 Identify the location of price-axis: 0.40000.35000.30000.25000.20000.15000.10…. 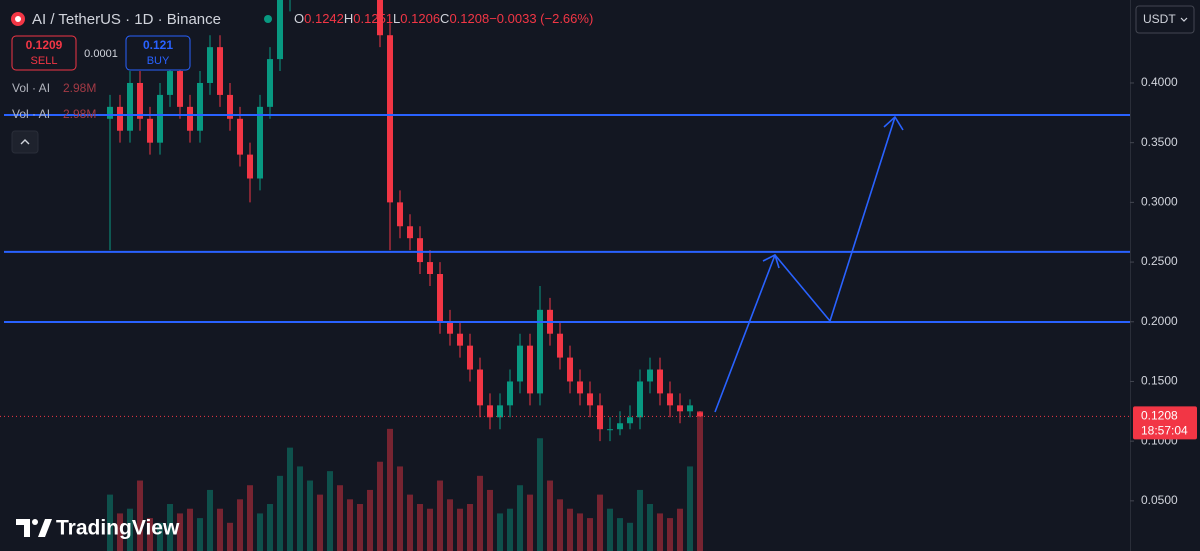
(1163, 291).